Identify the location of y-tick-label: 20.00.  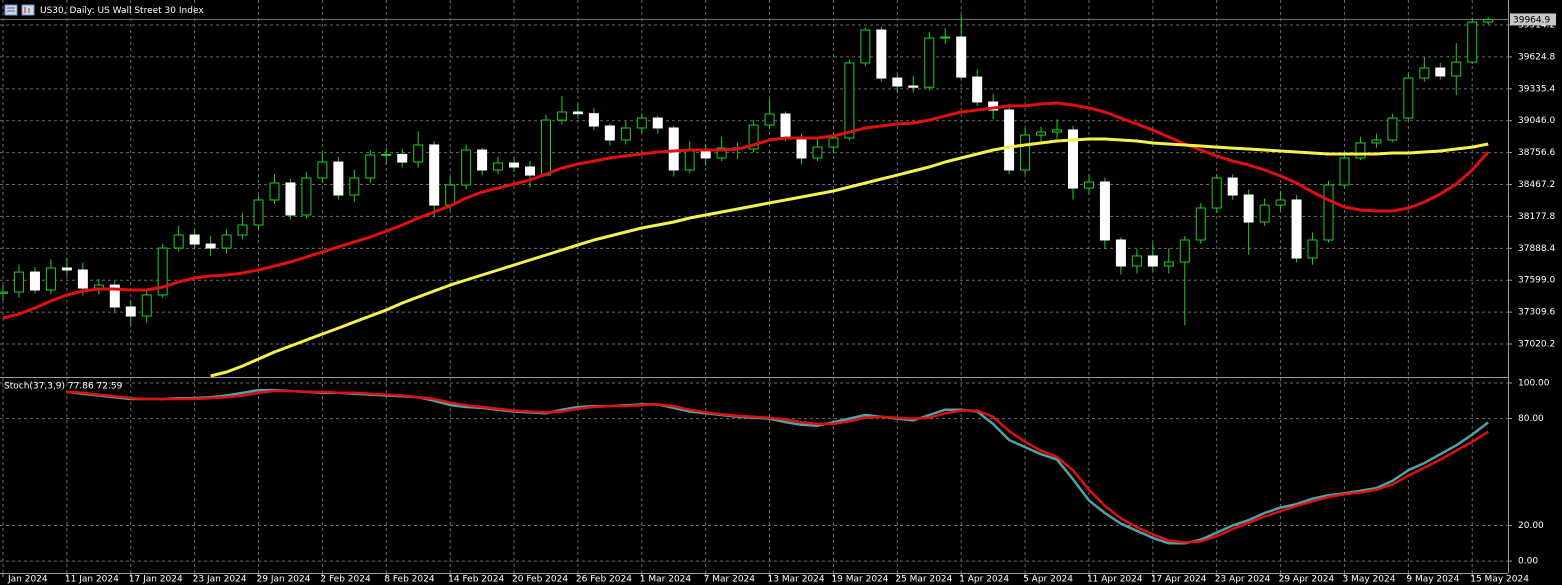
(1531, 526).